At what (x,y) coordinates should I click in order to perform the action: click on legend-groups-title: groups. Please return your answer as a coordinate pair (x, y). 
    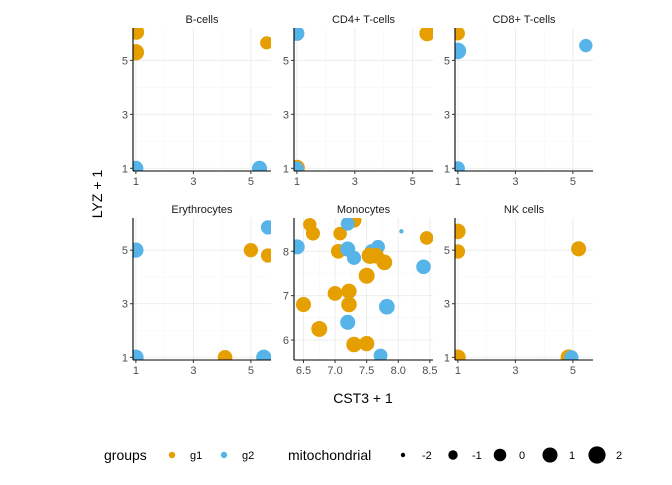
    Looking at the image, I should click on (125, 455).